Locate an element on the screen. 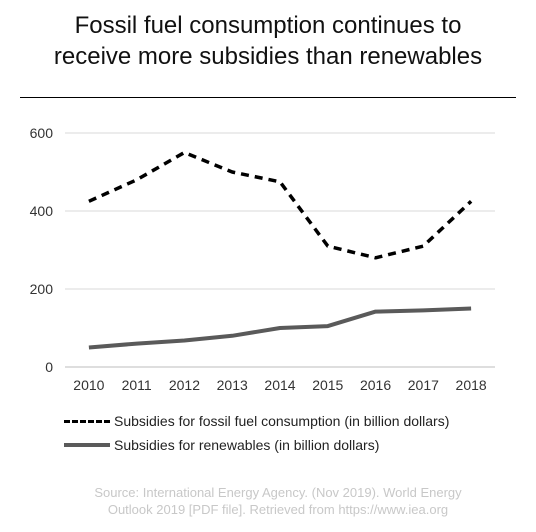 The height and width of the screenshot is (532, 536). y-tick-label-400: 400 is located at coordinates (42, 211).